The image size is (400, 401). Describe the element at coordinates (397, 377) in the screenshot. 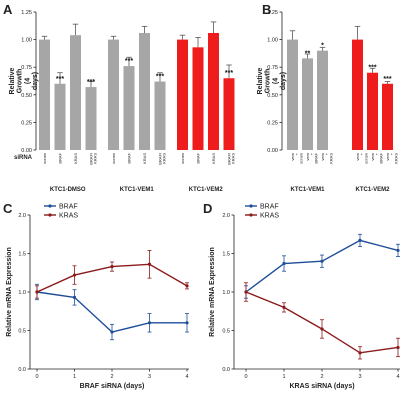

I see `panel-d-x-tick-label: 4` at that location.